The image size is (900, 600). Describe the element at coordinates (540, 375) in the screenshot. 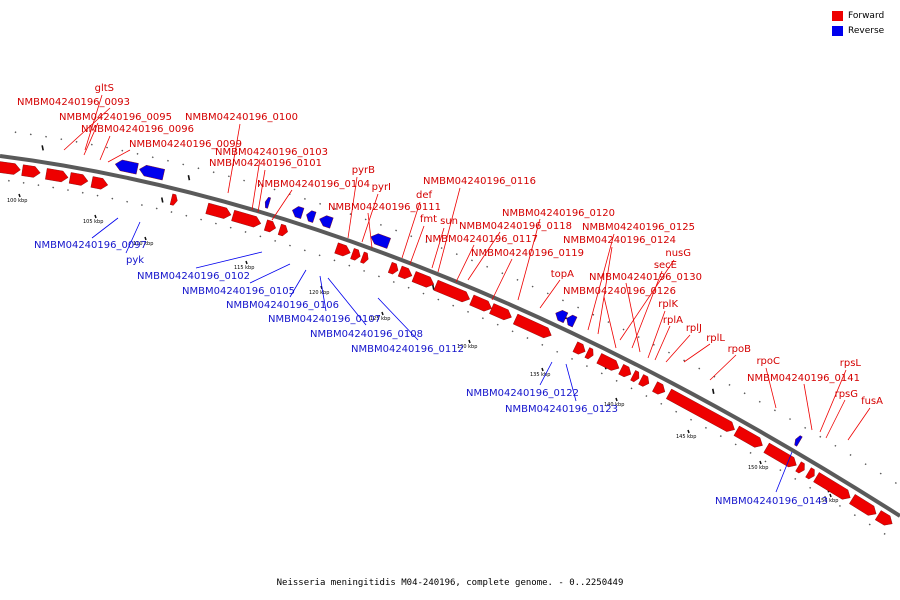

I see `kbp-tick-label: 135 kbp` at that location.